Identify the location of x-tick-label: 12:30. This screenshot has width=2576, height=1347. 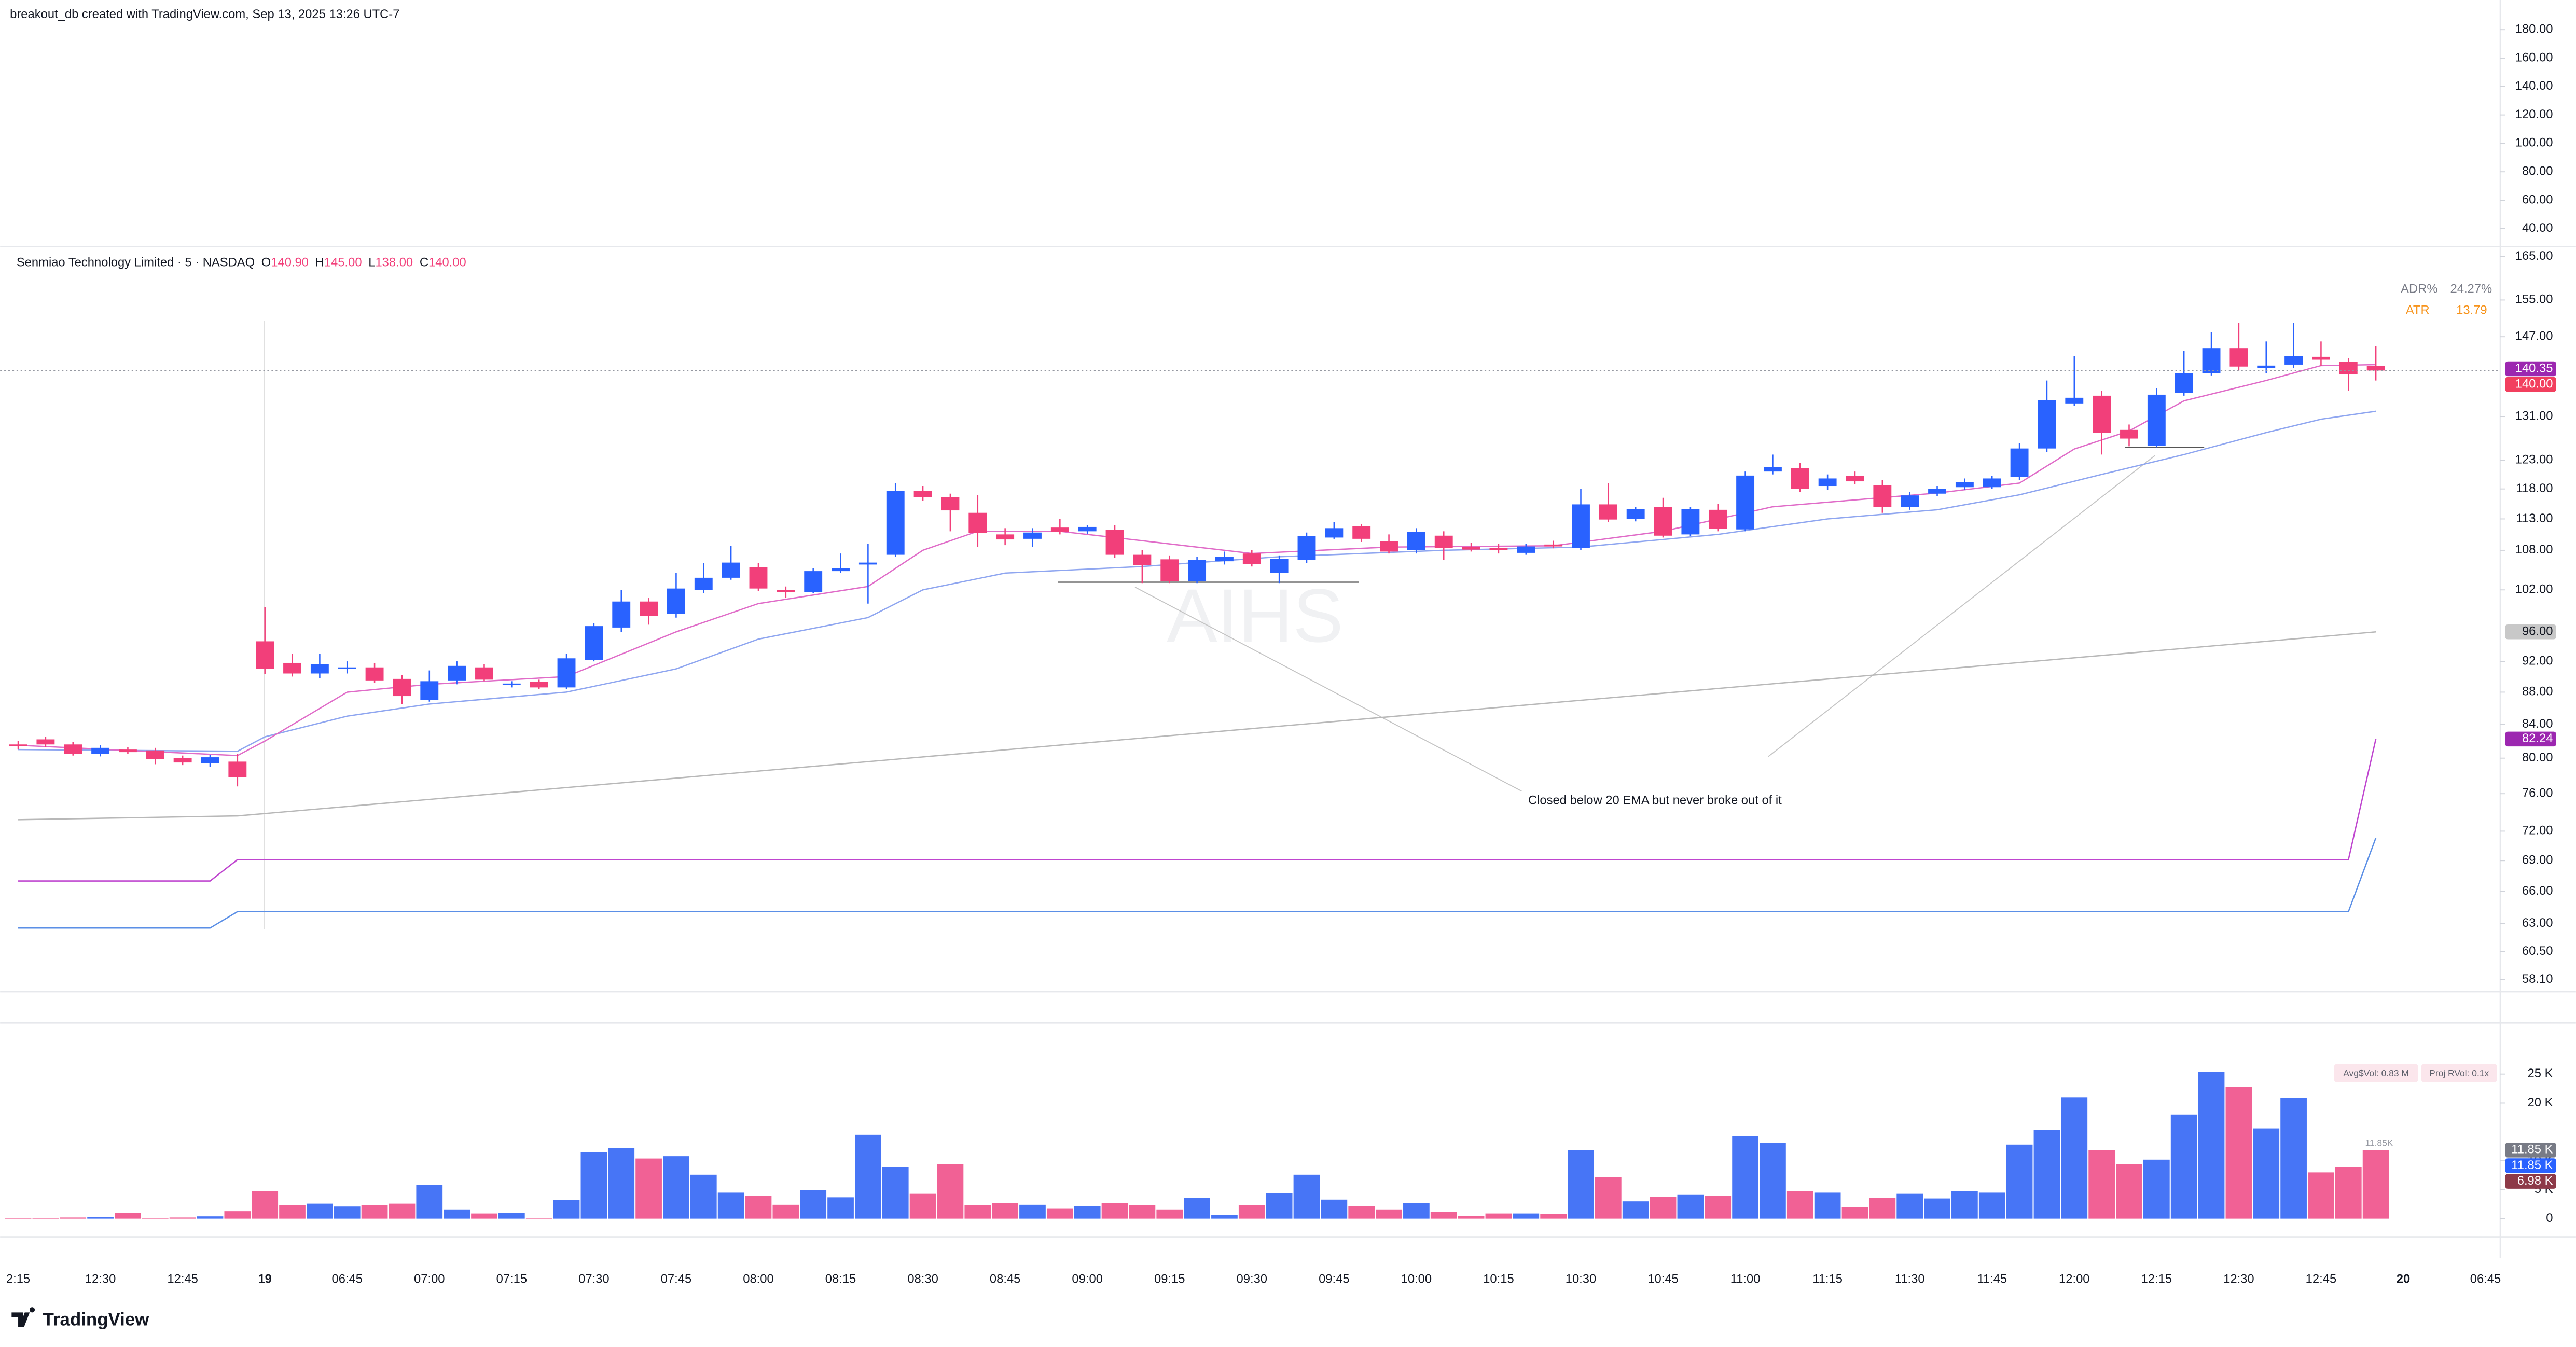
(2238, 1279).